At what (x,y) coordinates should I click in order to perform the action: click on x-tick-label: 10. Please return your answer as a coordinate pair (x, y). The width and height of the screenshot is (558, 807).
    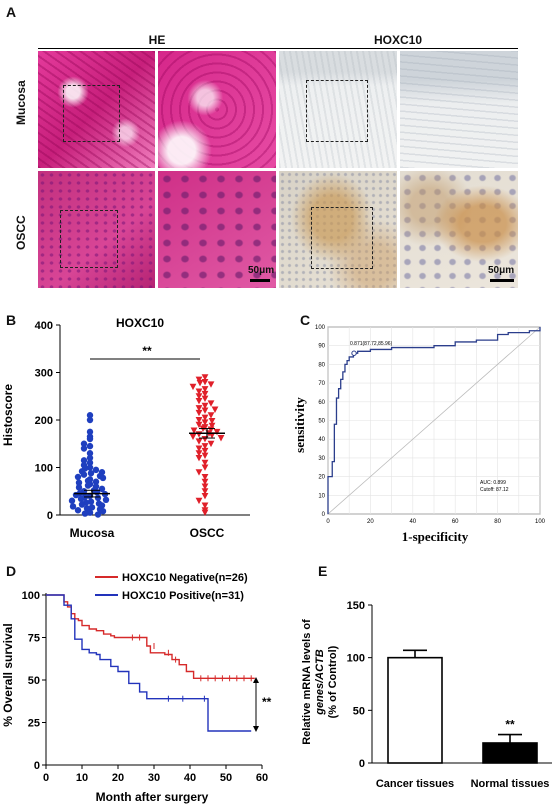
    Looking at the image, I should click on (82, 778).